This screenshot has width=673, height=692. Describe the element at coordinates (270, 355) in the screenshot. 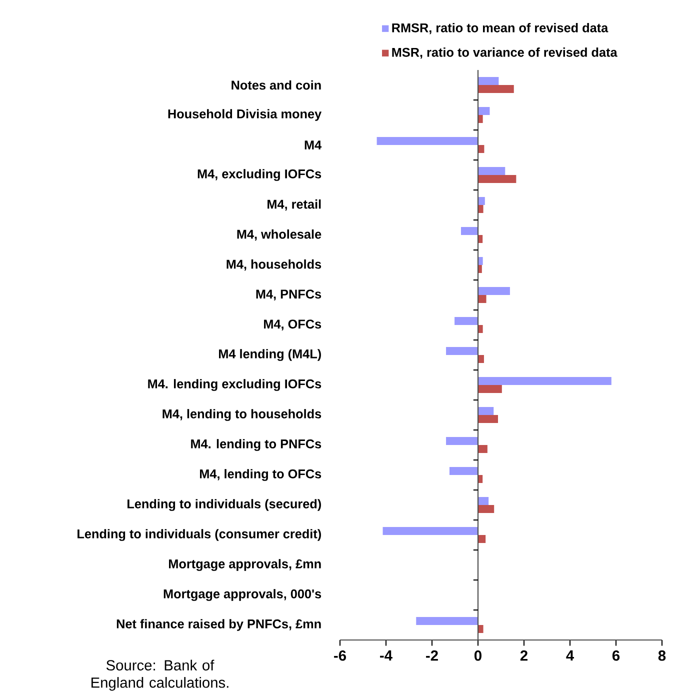

I see `y-tick-label: M4 lending (M4L)` at that location.